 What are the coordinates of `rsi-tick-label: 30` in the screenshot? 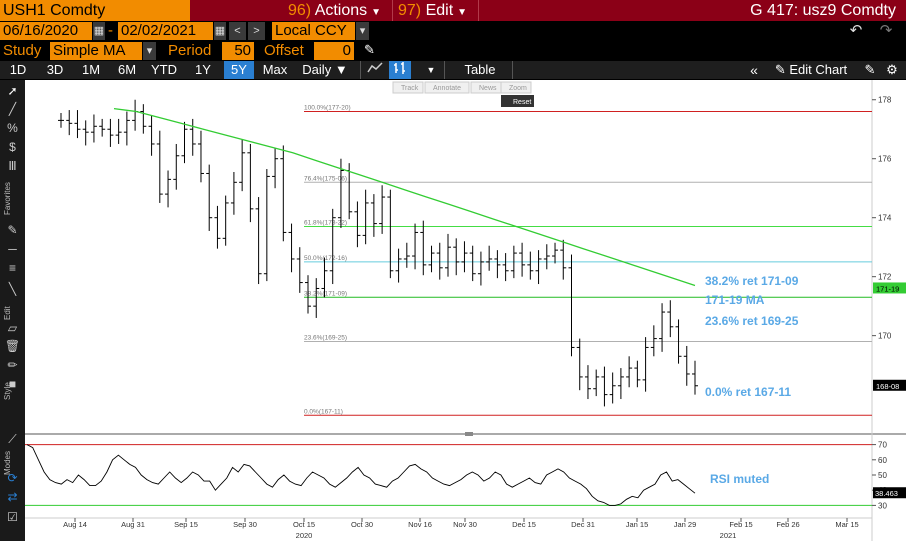 It's located at (882, 505).